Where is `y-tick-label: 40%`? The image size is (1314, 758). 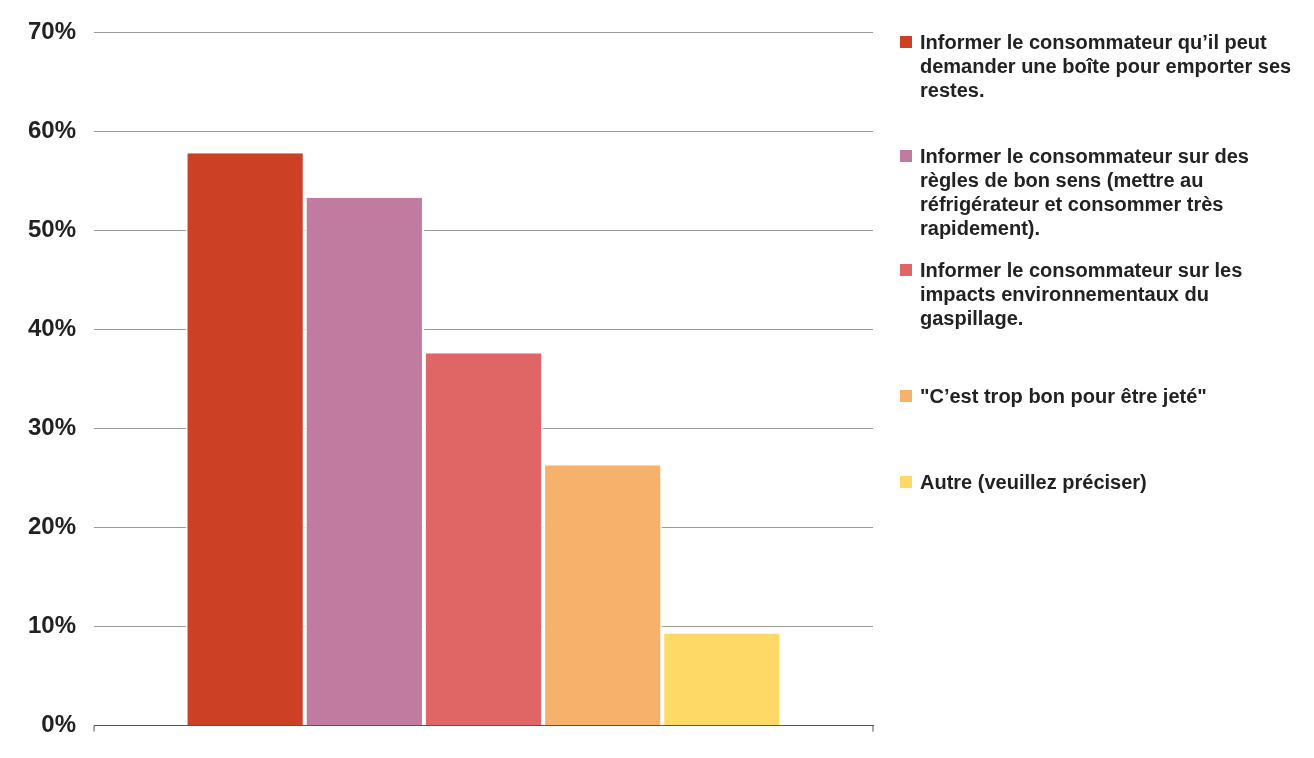
y-tick-label: 40% is located at coordinates (52, 328).